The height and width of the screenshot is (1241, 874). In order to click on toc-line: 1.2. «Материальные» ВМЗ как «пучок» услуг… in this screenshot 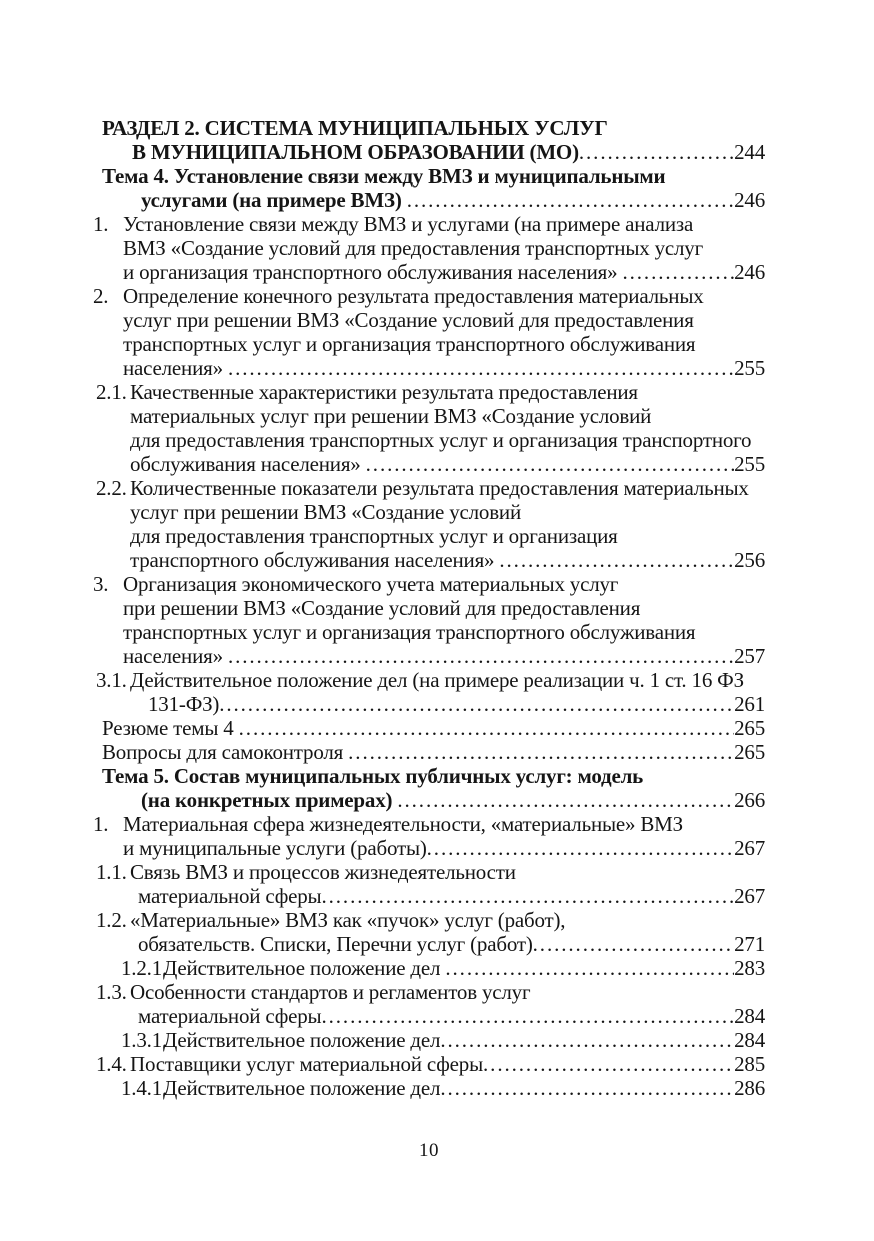, I will do `click(429, 920)`.